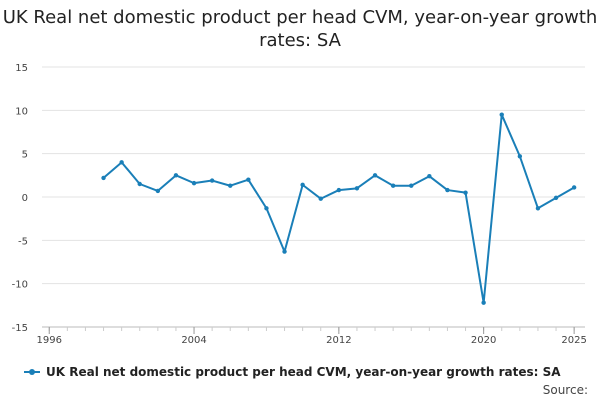  I want to click on y-tick-label: 5, so click(25, 155).